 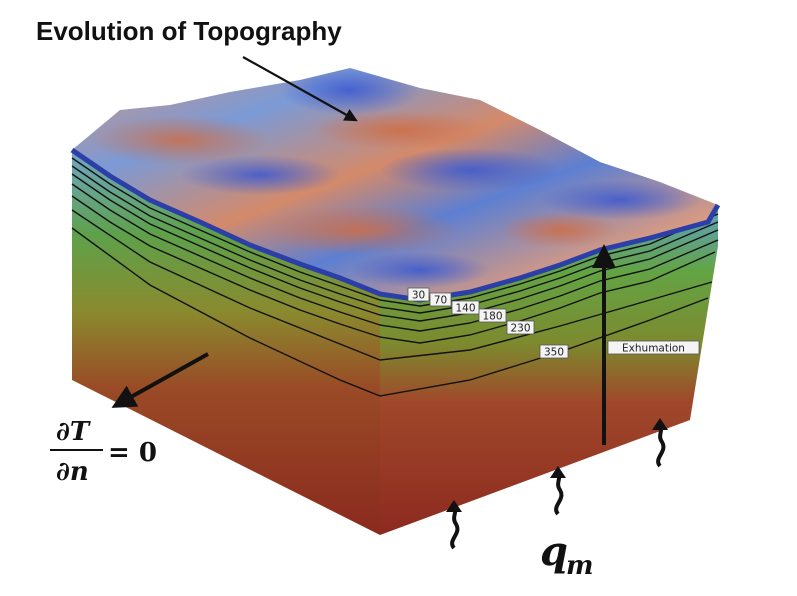 I want to click on isotherm-label-230: 230, so click(x=520, y=327).